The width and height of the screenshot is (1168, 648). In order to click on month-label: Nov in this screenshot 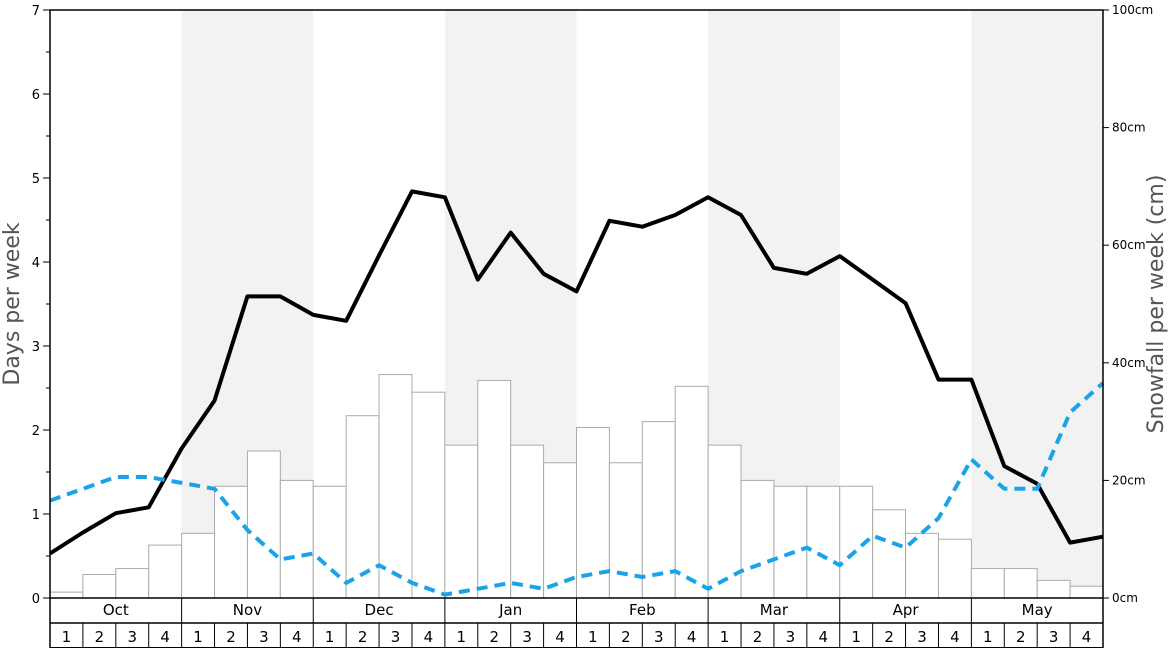, I will do `click(247, 610)`.